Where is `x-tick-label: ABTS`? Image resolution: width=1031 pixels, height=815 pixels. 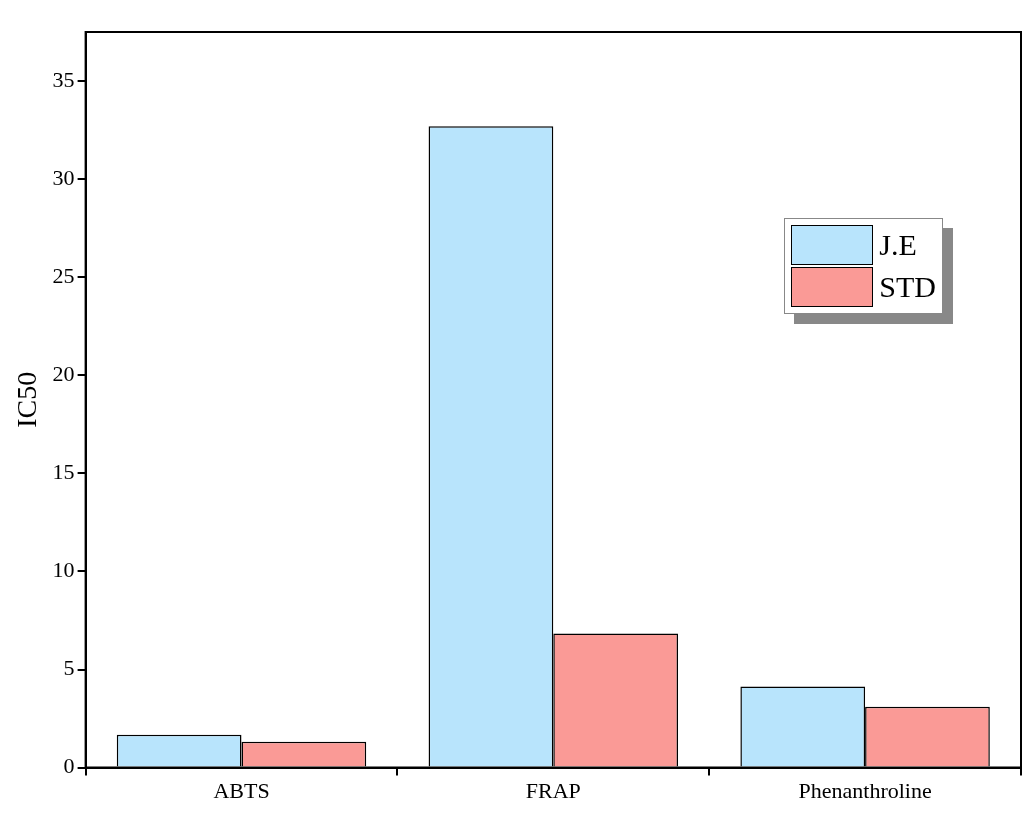
x-tick-label: ABTS is located at coordinates (241, 790).